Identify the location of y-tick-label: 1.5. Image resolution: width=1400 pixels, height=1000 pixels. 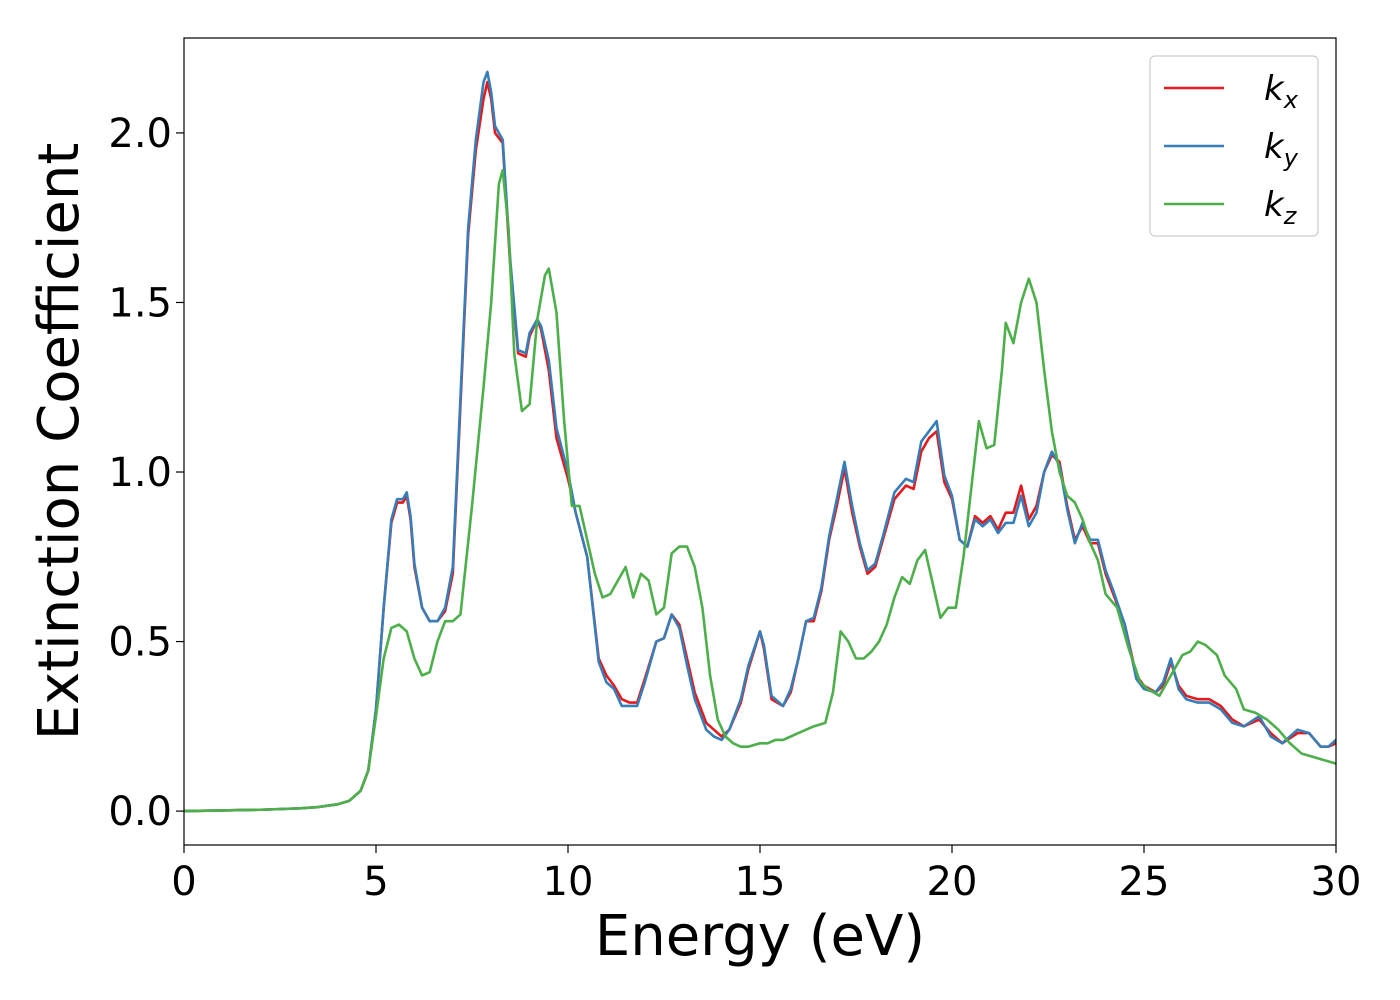
(140, 303).